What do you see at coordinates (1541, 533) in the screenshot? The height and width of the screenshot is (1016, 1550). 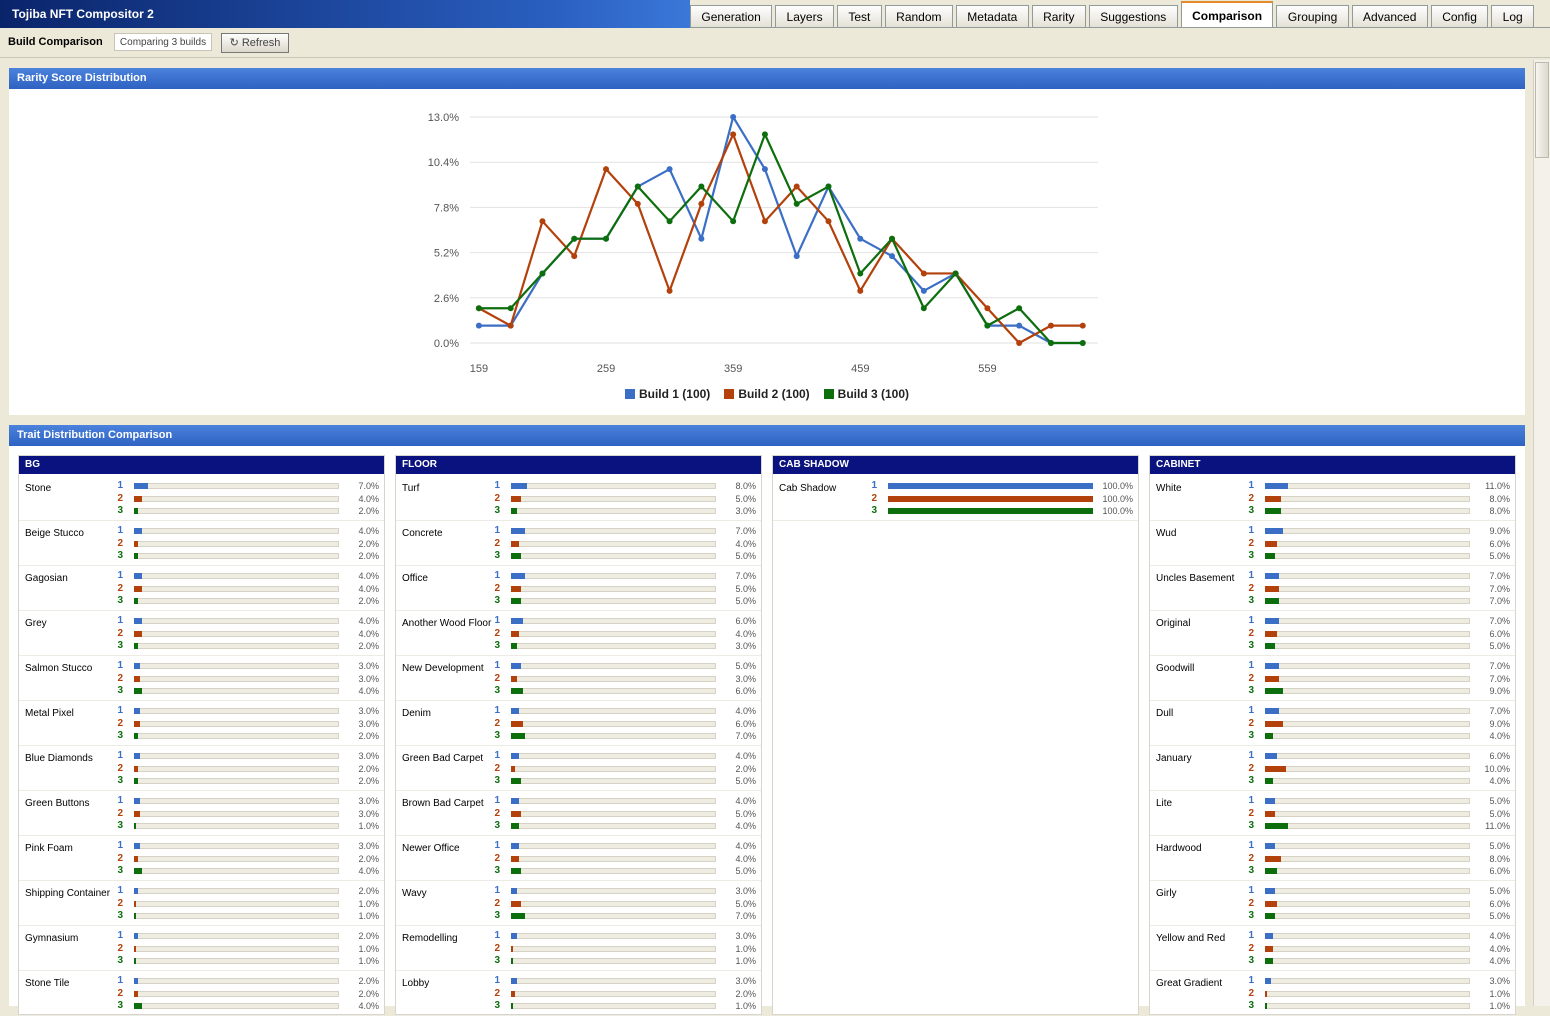 I see `scrollbar` at bounding box center [1541, 533].